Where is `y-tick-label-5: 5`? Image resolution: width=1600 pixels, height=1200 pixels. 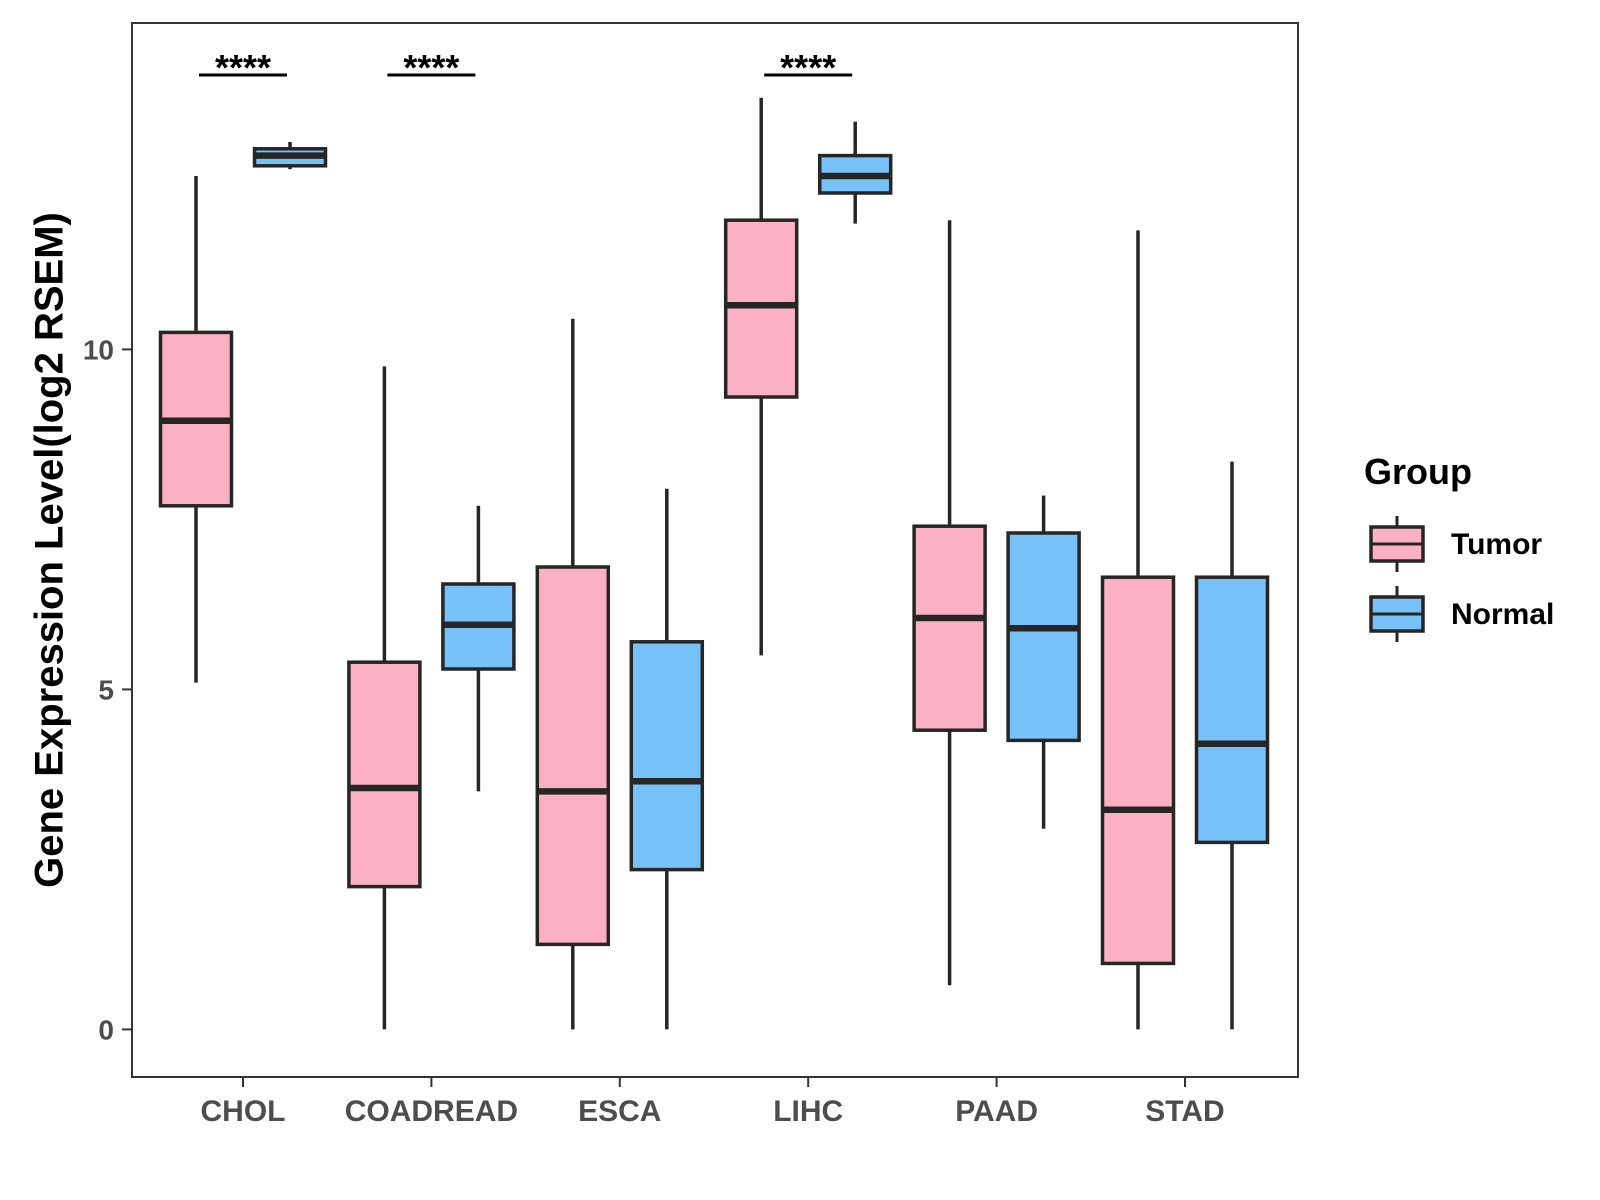 y-tick-label-5: 5 is located at coordinates (106, 689).